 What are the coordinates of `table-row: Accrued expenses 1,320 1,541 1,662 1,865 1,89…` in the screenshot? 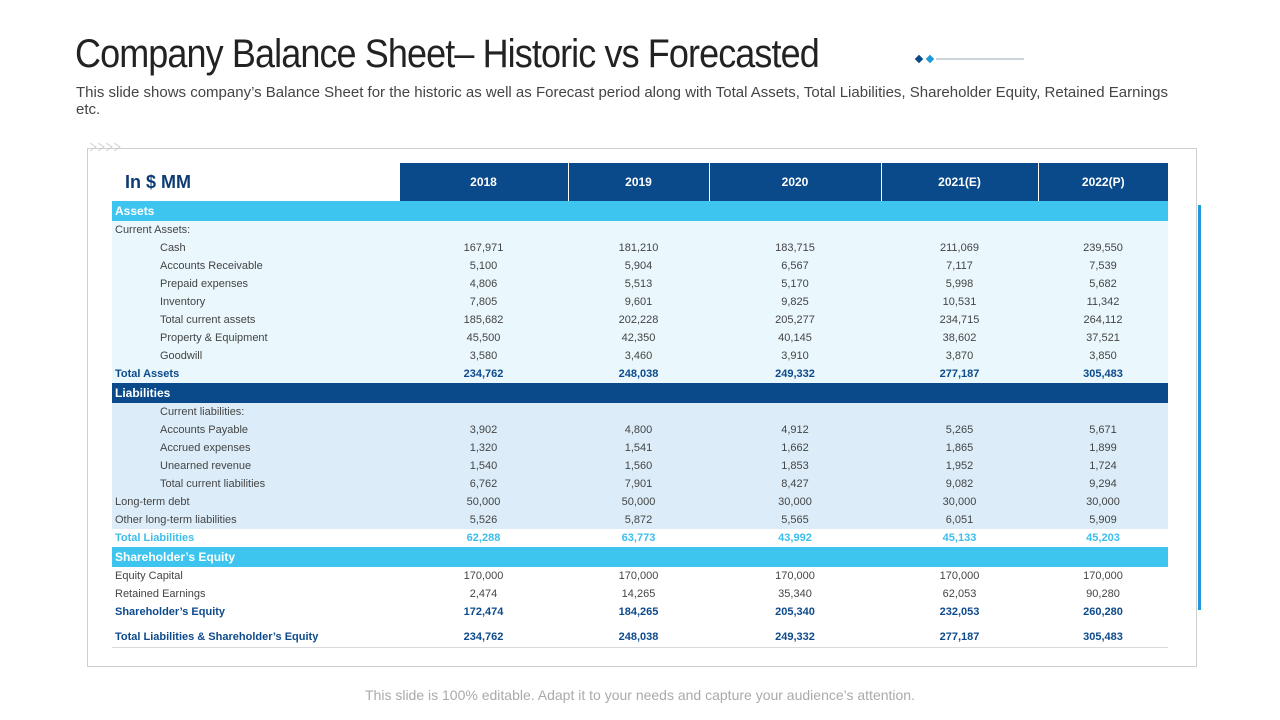 It's located at (640, 448).